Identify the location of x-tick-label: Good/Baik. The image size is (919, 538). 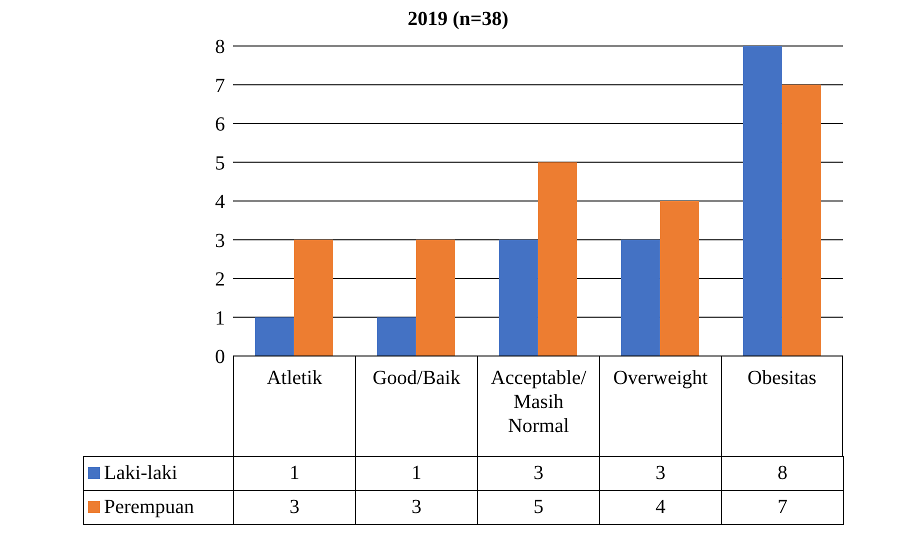
(416, 406).